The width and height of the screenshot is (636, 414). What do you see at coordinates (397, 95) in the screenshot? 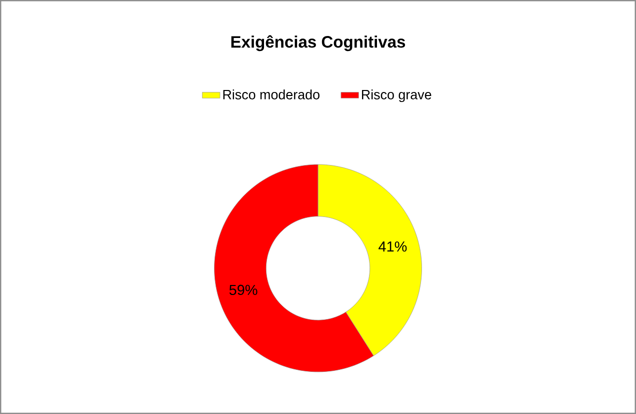
I see `legend-label: Risco grave` at bounding box center [397, 95].